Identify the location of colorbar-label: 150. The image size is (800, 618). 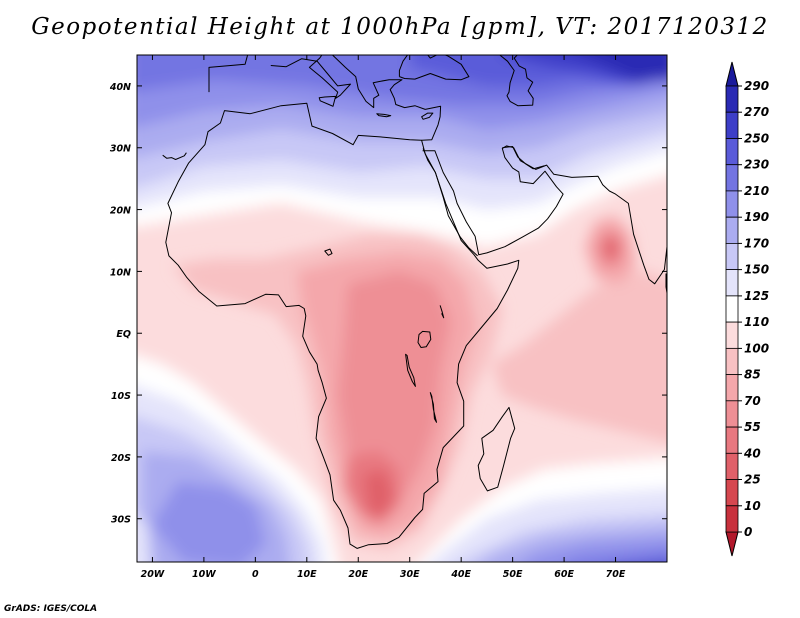
(756, 270).